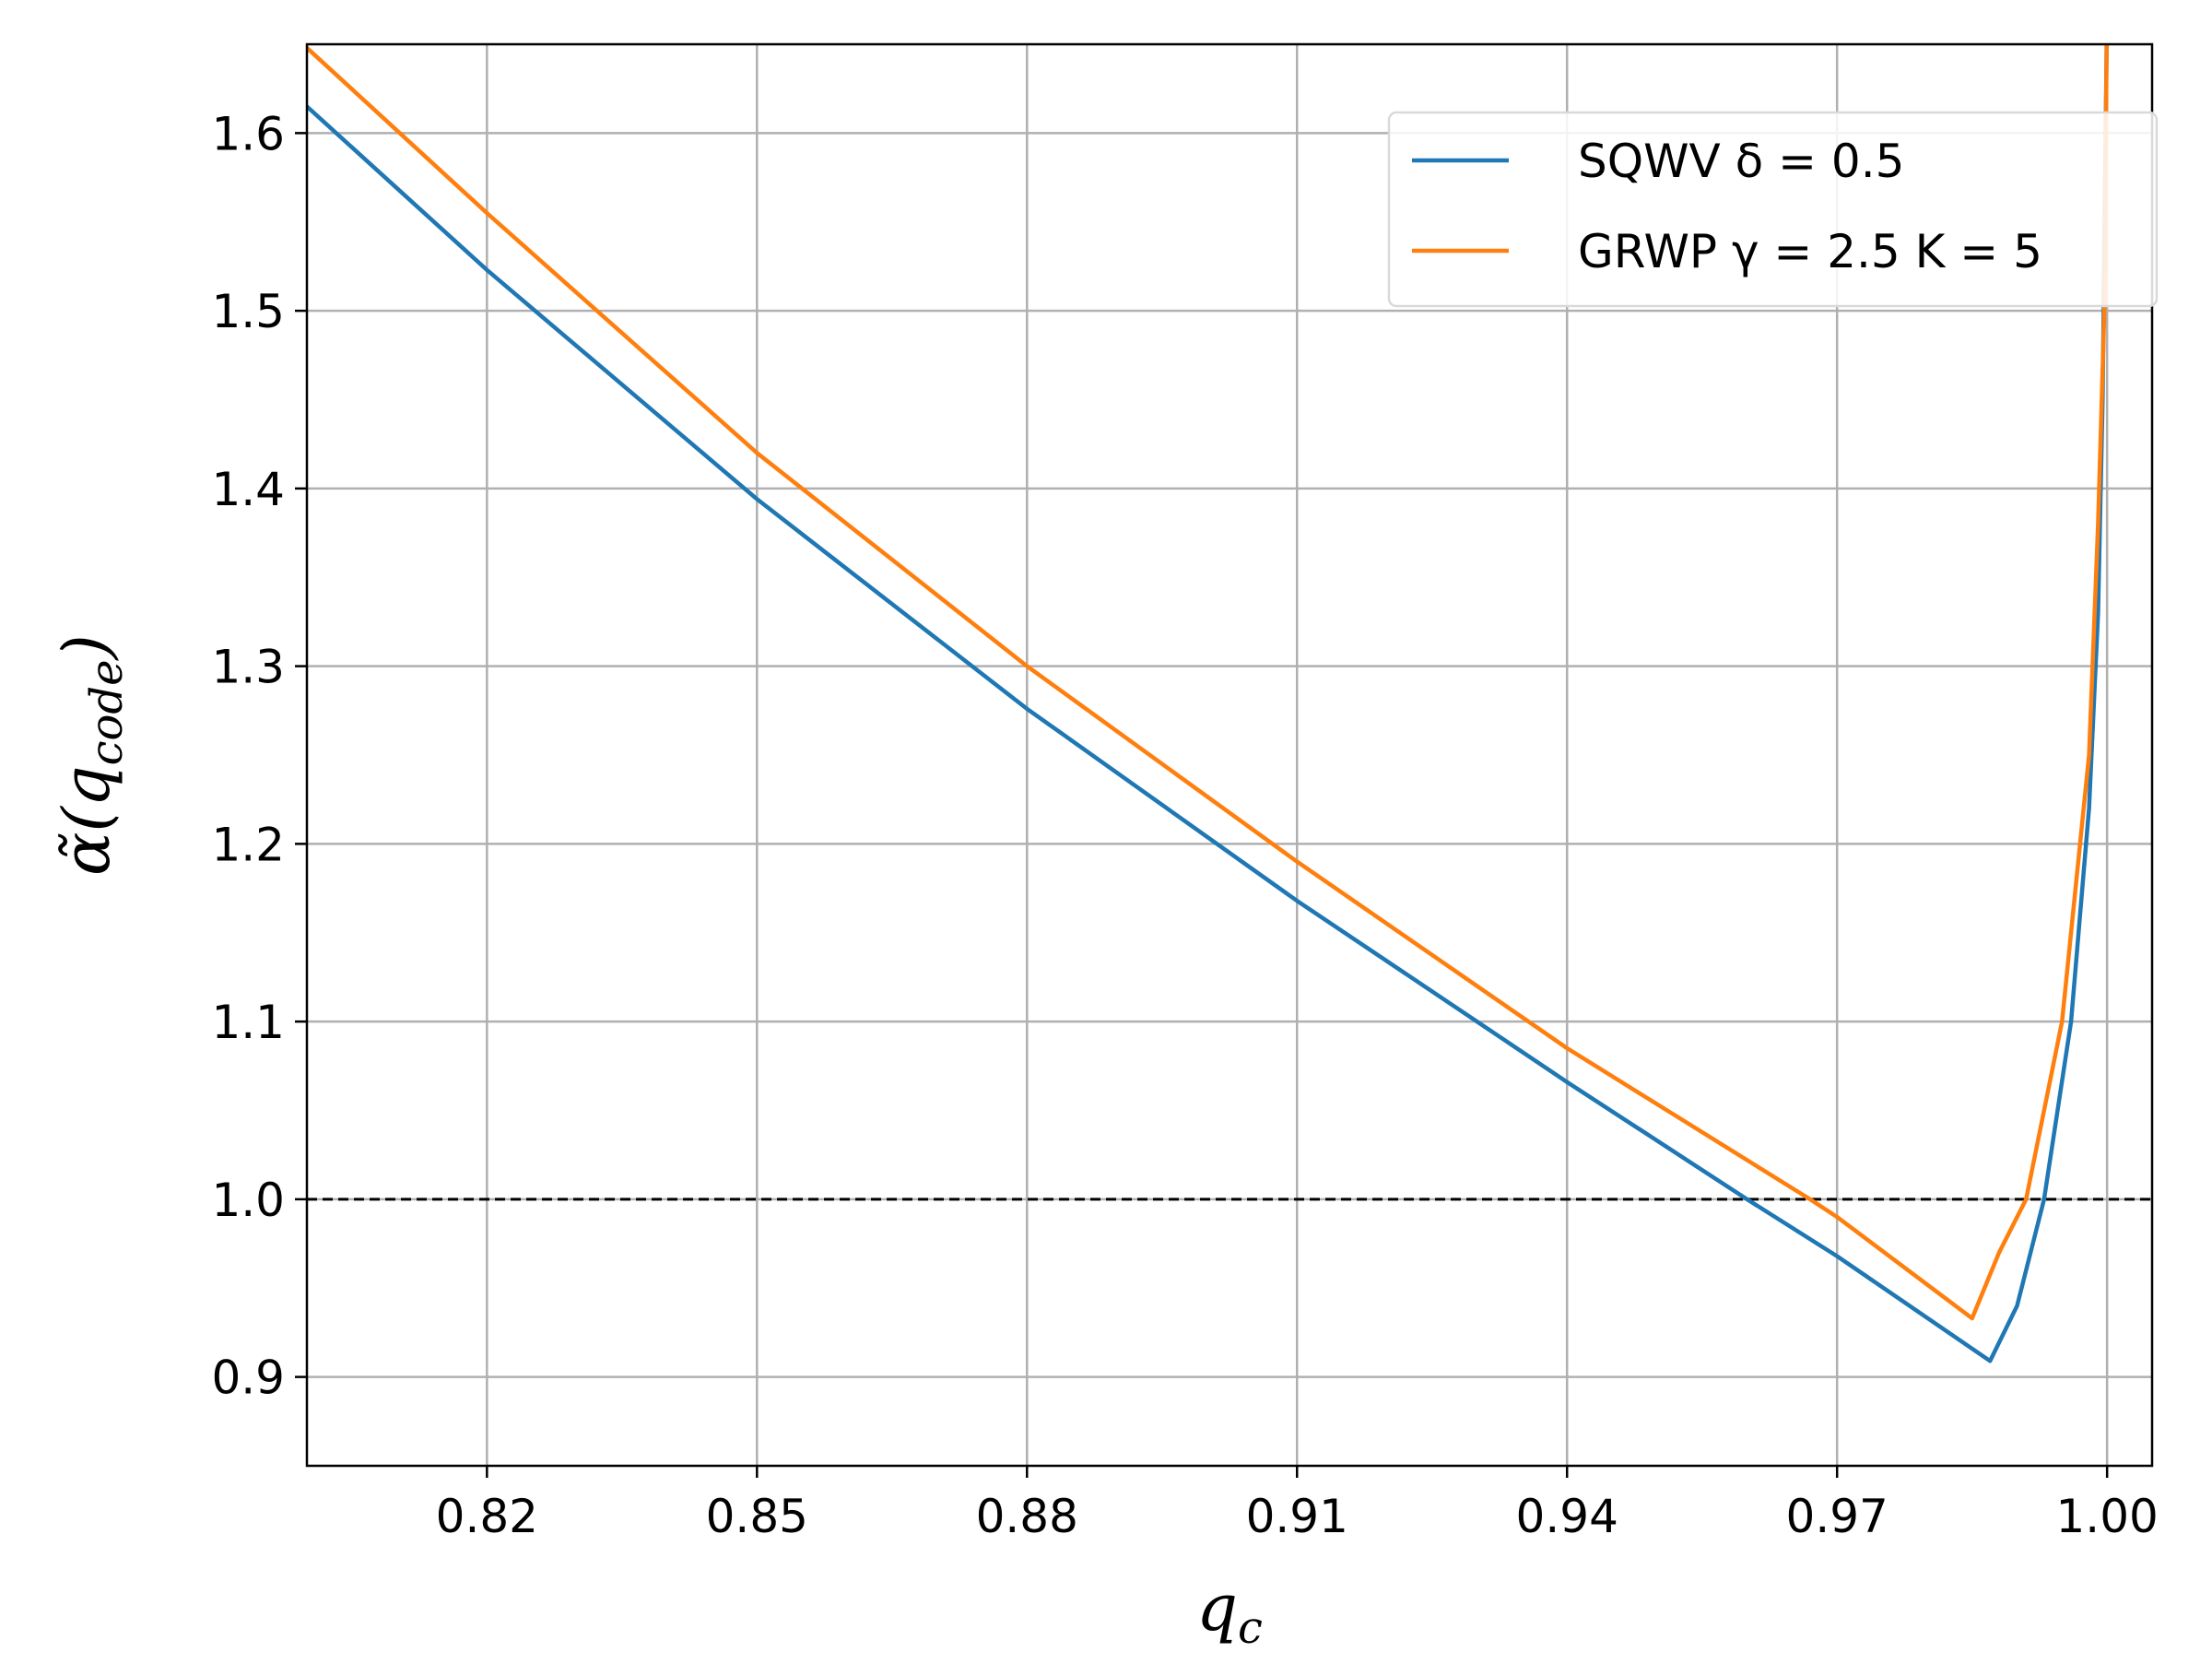 The width and height of the screenshot is (2212, 1664). I want to click on legend: SQWV δ = 0.5 GRWP γ = 2.5 K = 5, so click(1773, 209).